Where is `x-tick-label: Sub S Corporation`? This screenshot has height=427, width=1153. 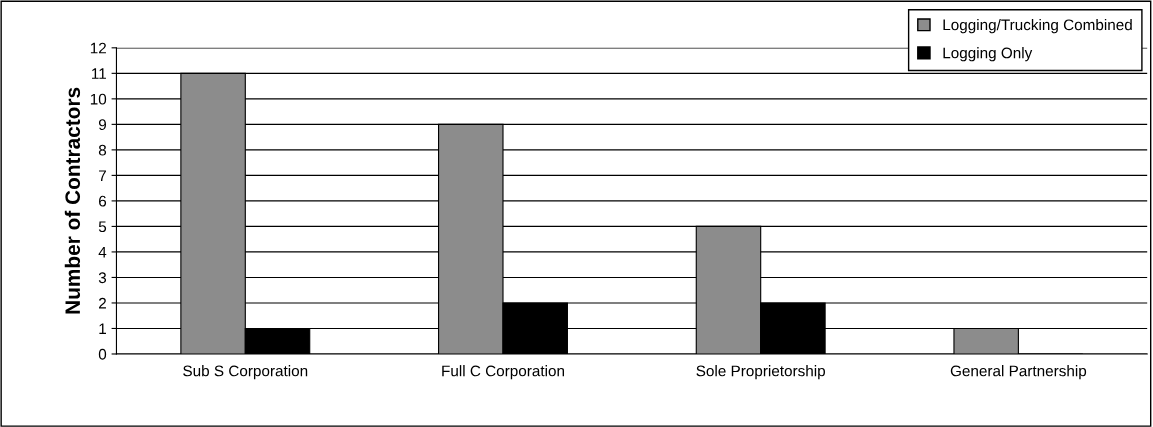 x-tick-label: Sub S Corporation is located at coordinates (245, 372).